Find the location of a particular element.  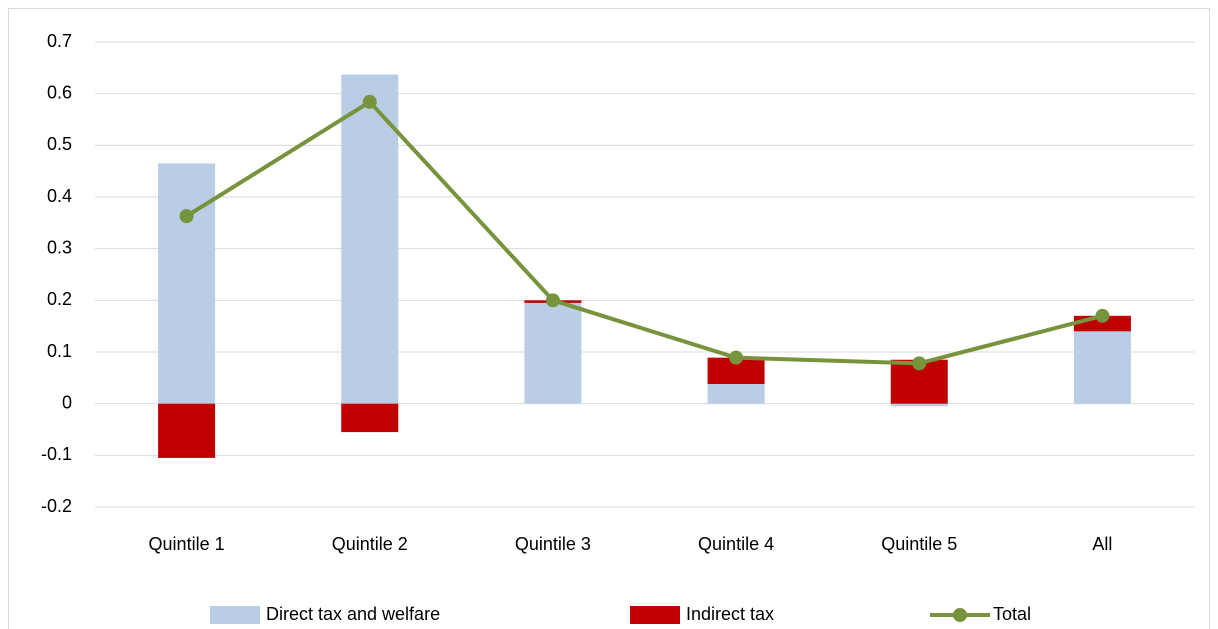

y-tick-label: 0.4 is located at coordinates (59, 196).